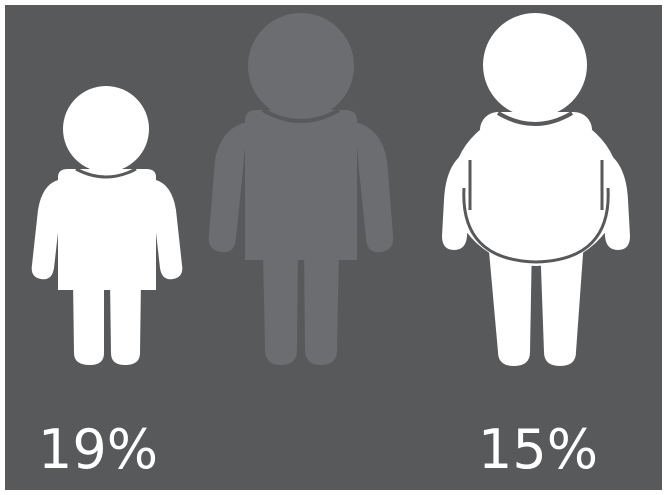 The height and width of the screenshot is (495, 667). What do you see at coordinates (538, 449) in the screenshot?
I see `right-percentage: 15%` at bounding box center [538, 449].